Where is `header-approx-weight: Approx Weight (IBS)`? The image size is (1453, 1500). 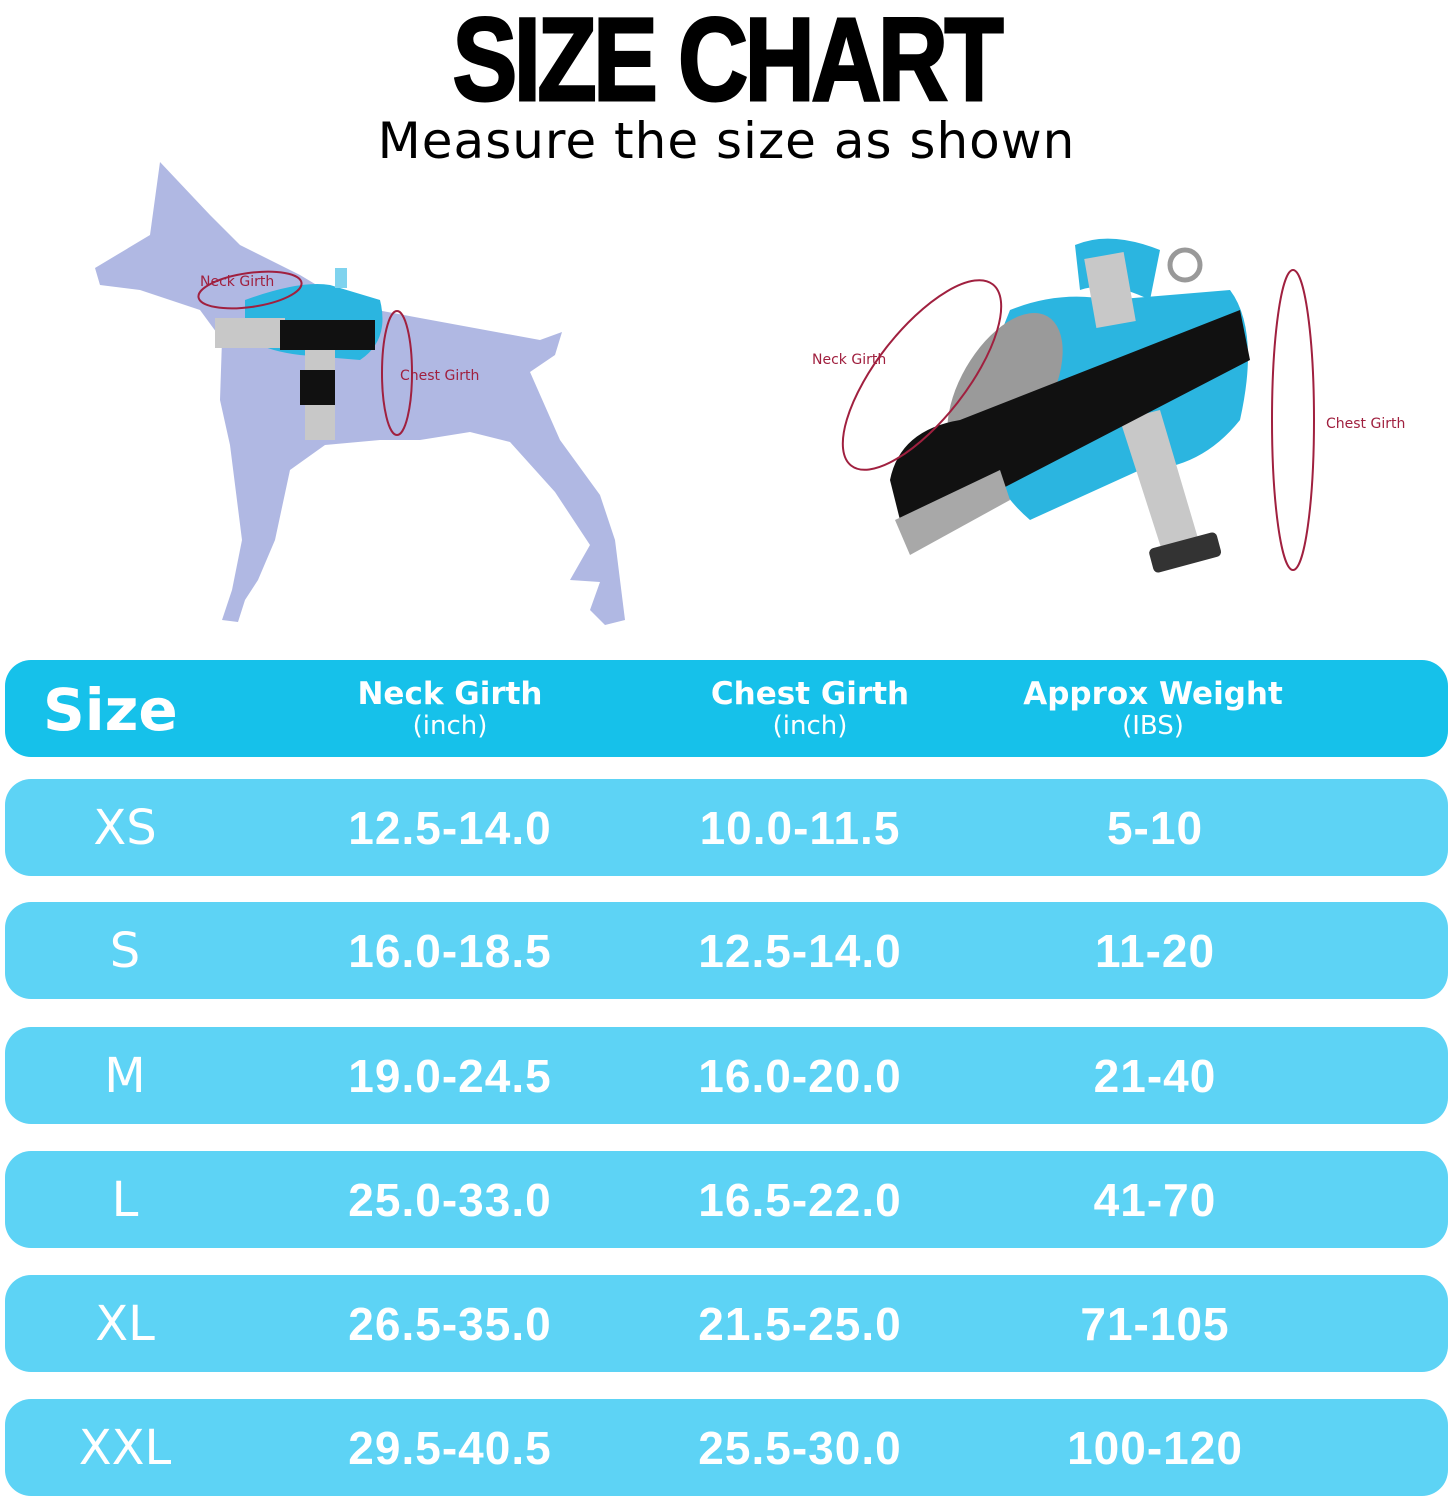 header-approx-weight: Approx Weight (IBS) is located at coordinates (1153, 708).